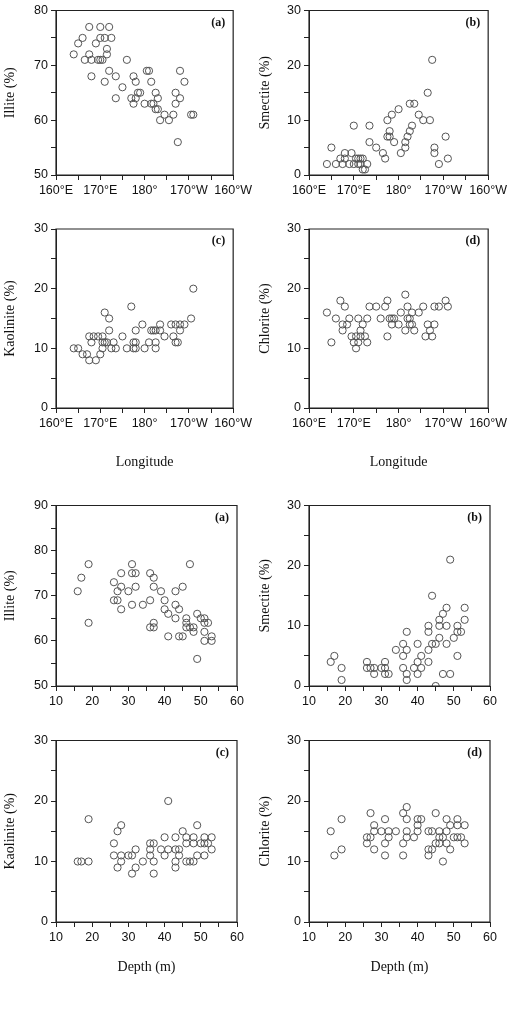 This screenshot has height=1028, width=510. Describe the element at coordinates (222, 751) in the screenshot. I see `annotation: (c)` at that location.